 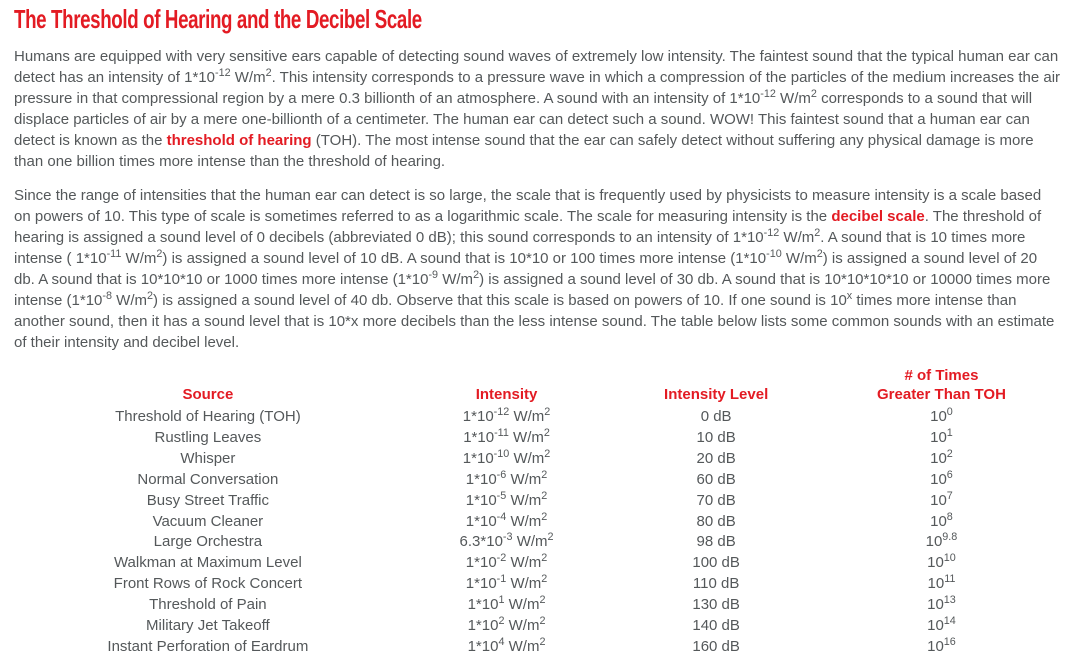 I want to click on col-header-intensity: Intensity, so click(x=506, y=394).